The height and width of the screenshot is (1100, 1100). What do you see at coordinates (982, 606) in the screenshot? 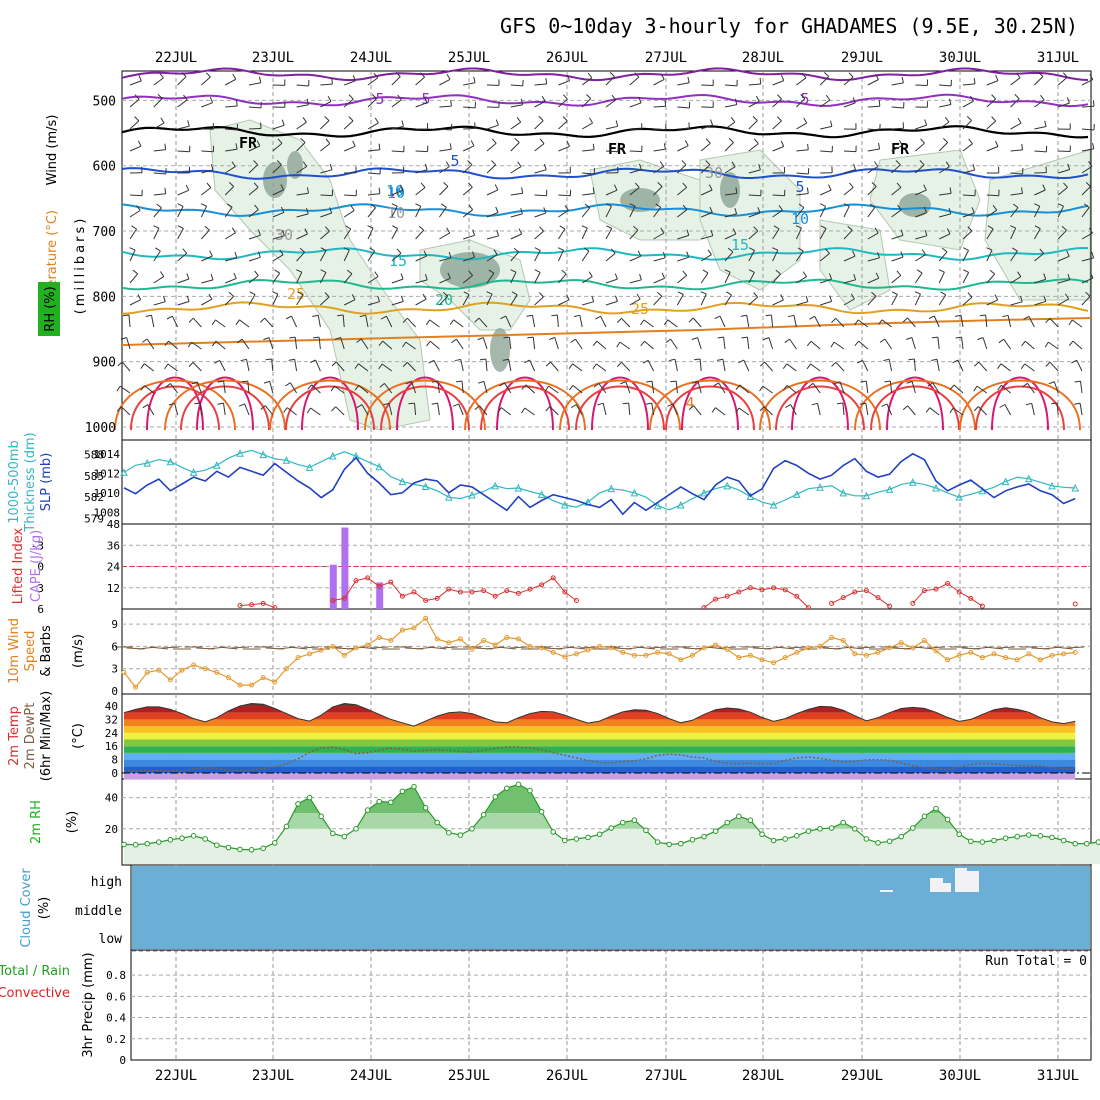
I see `lifted-index-point` at bounding box center [982, 606].